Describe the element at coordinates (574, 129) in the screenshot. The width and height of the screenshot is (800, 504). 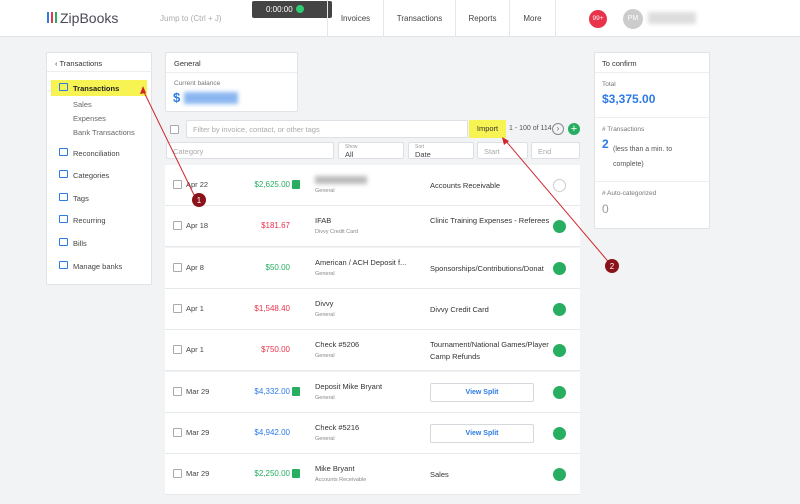
I see `add: +` at that location.